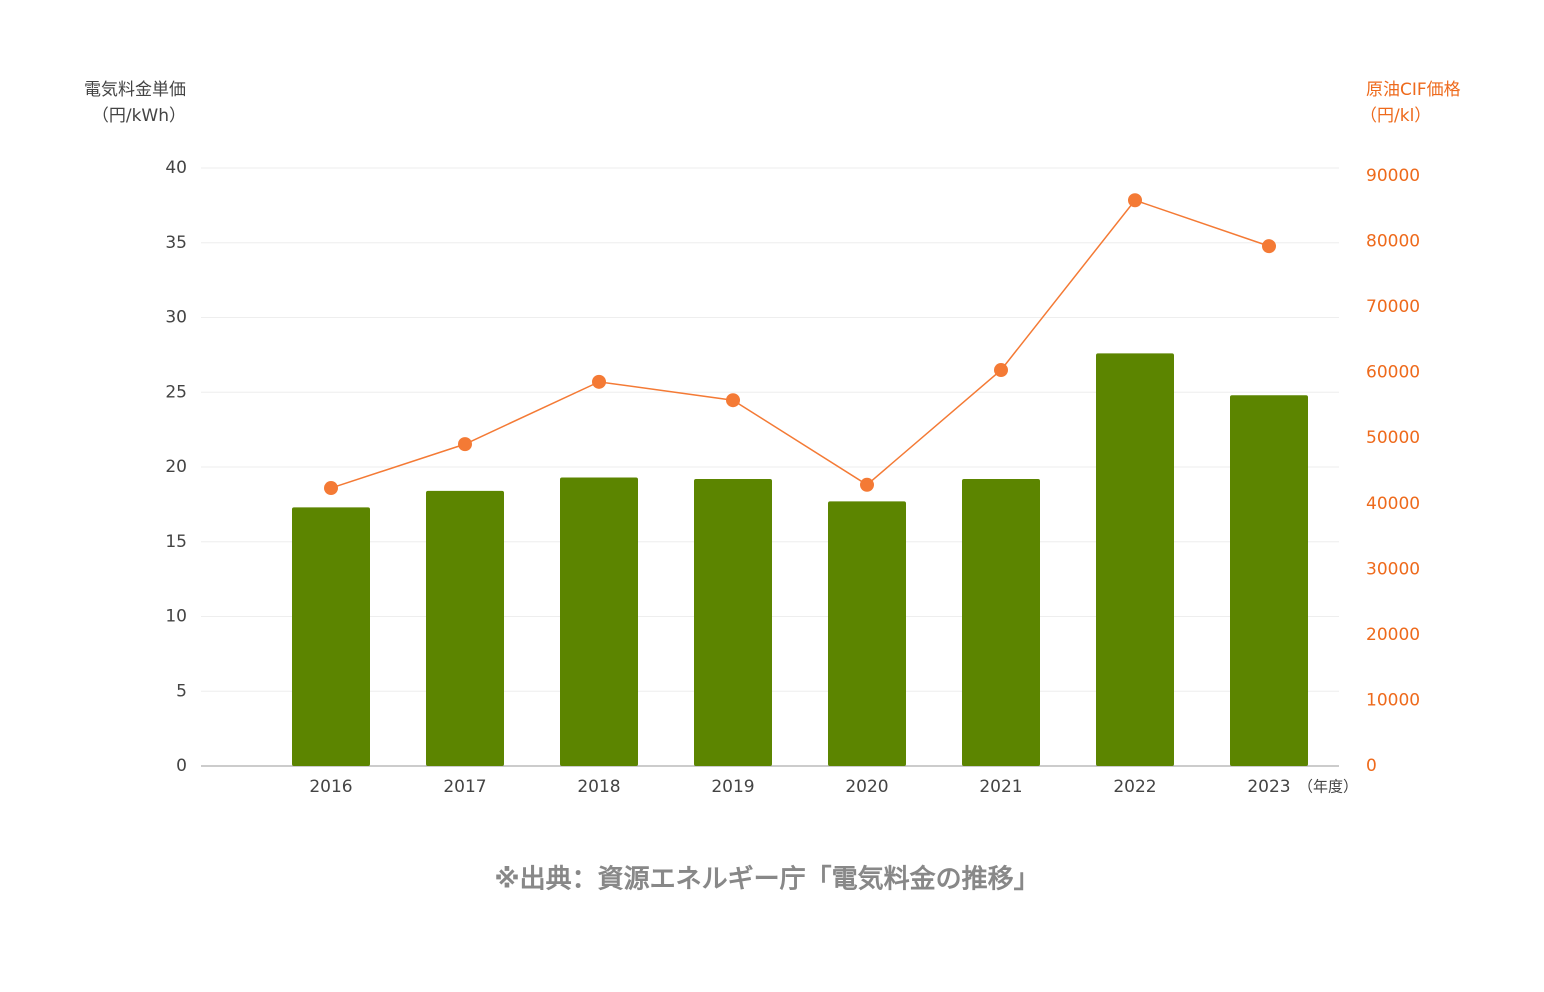  I want to click on x-tick-label: 2016, so click(330, 787).